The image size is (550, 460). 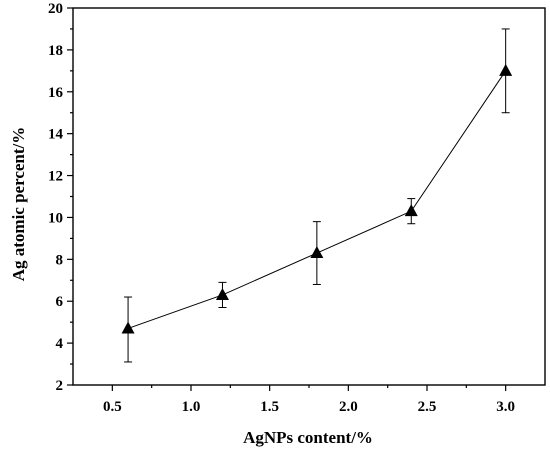 I want to click on y-axis-title: Ag atomic percent/%, so click(x=18, y=204).